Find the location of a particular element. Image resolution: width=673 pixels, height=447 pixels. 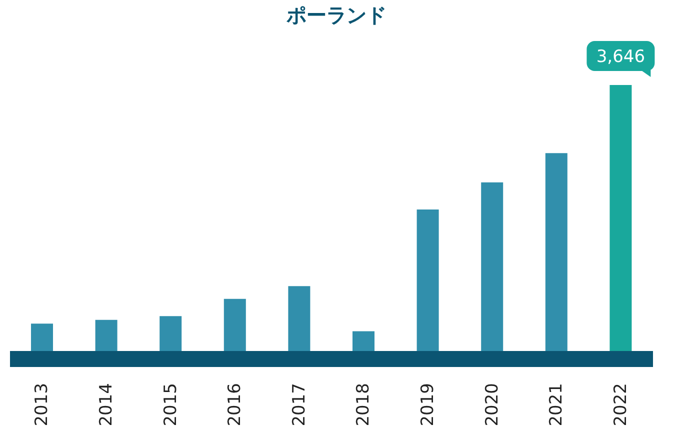

x-tick-label: 2013 is located at coordinates (42, 404).